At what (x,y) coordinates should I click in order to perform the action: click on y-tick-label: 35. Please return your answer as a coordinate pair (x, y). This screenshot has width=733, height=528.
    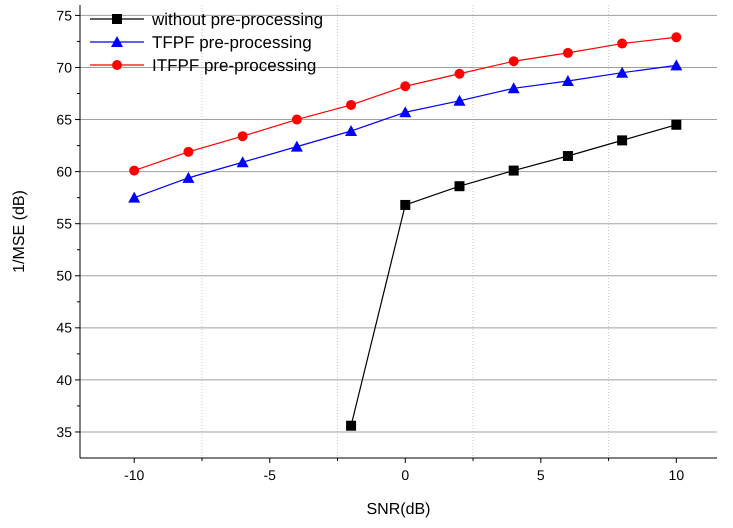
    Looking at the image, I should click on (64, 432).